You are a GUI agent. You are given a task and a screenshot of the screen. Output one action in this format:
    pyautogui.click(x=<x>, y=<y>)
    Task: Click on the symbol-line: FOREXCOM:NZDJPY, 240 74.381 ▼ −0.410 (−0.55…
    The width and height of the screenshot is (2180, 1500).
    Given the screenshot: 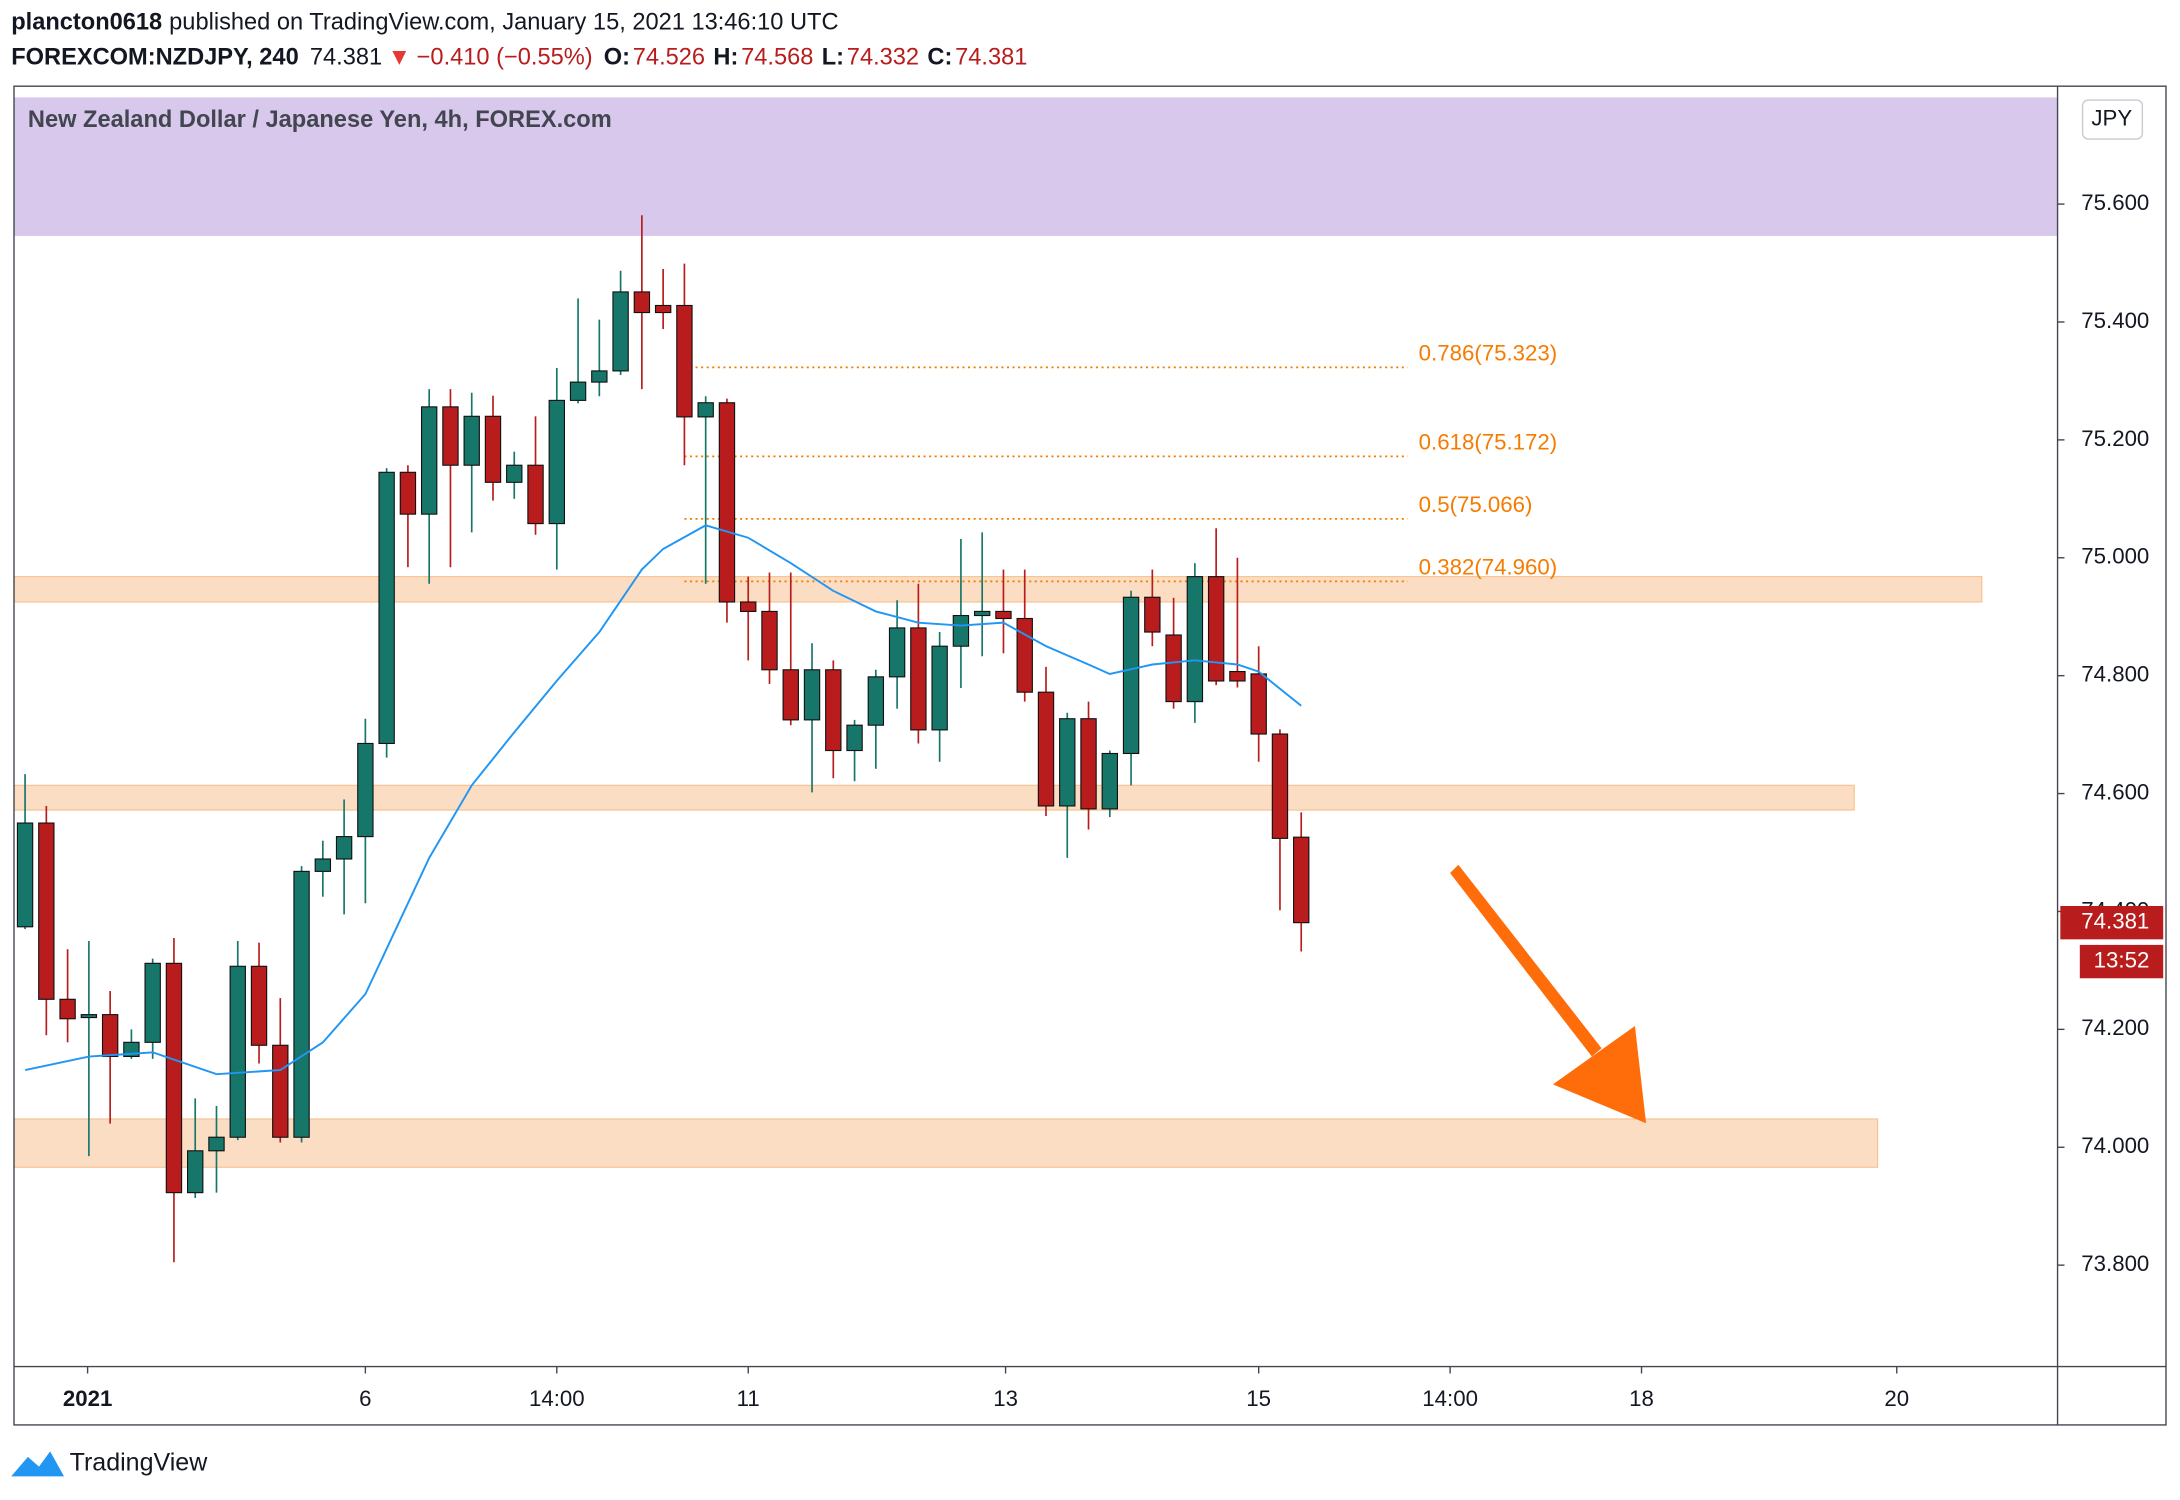 What is the action you would take?
    pyautogui.click(x=519, y=58)
    